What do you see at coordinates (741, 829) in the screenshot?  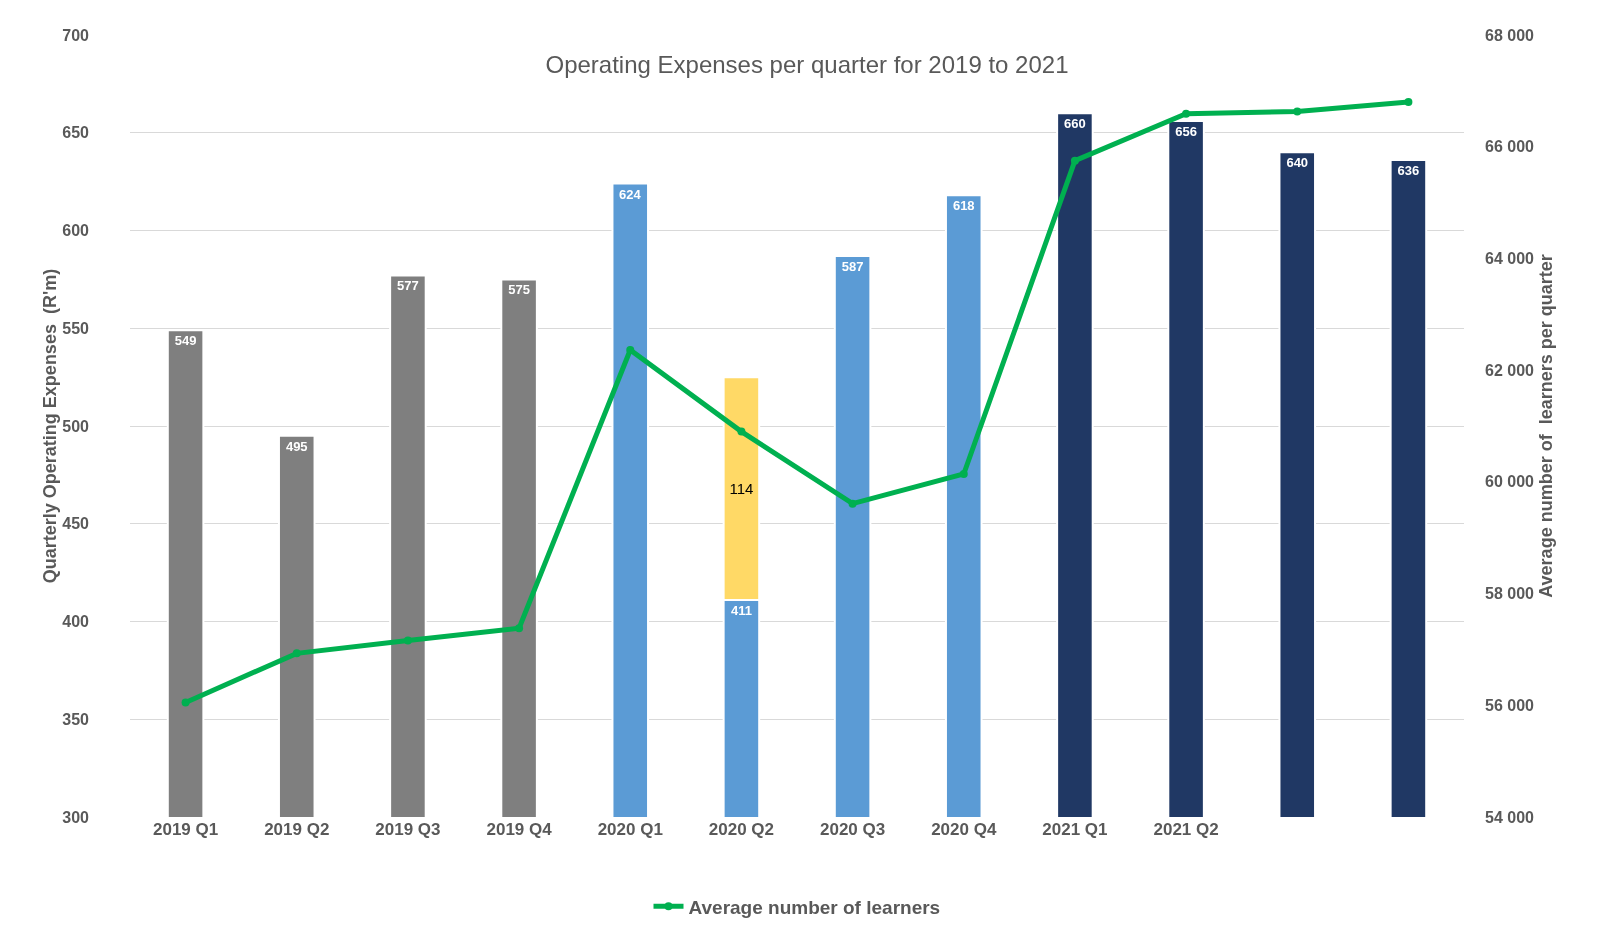 I see `x-tick-label: 2020 Q2` at bounding box center [741, 829].